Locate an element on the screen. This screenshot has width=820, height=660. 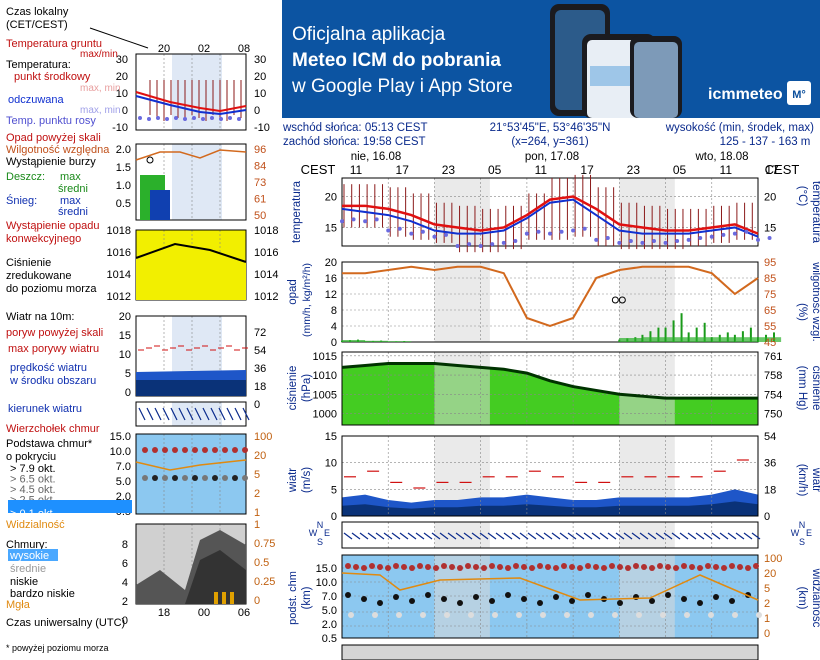
precip-tick-left: 16 is located at coordinates (331, 279).